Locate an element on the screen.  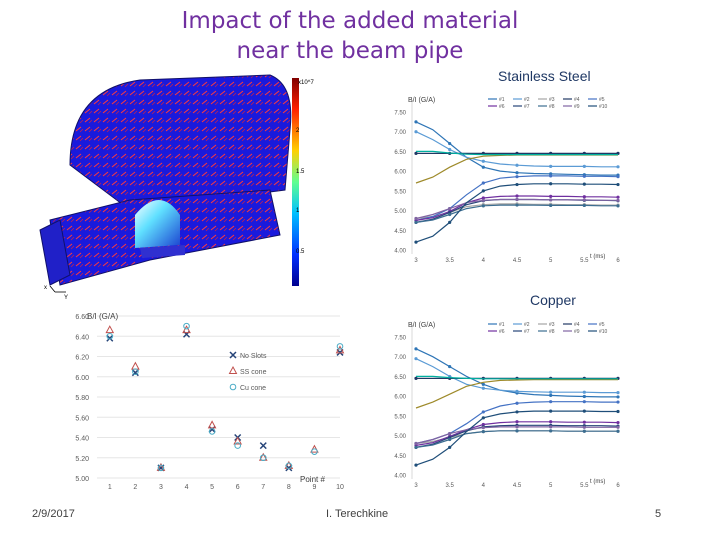
colorbar-exponent: x10^7 is located at coordinates (306, 83).